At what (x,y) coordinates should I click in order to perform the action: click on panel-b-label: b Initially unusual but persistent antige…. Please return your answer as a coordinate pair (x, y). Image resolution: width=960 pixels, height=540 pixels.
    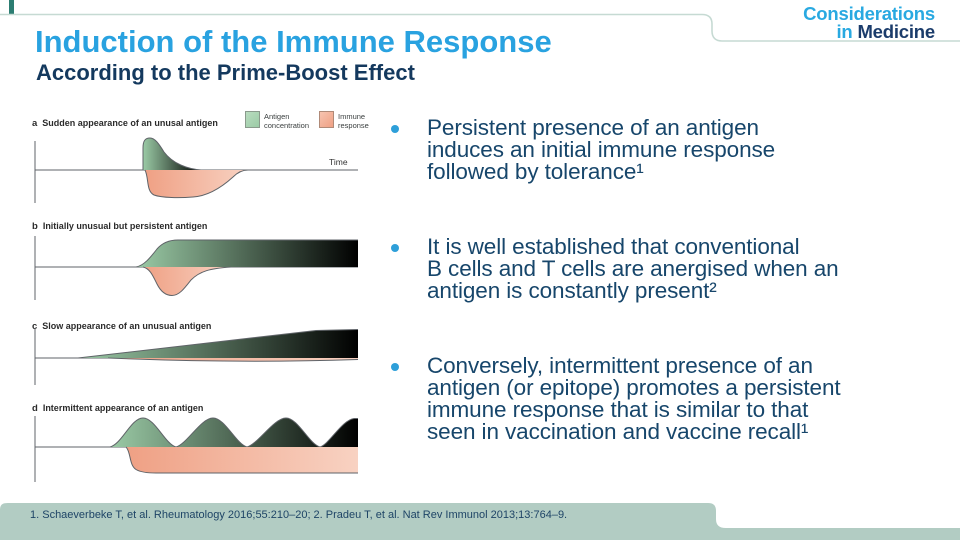
    Looking at the image, I should click on (119, 226).